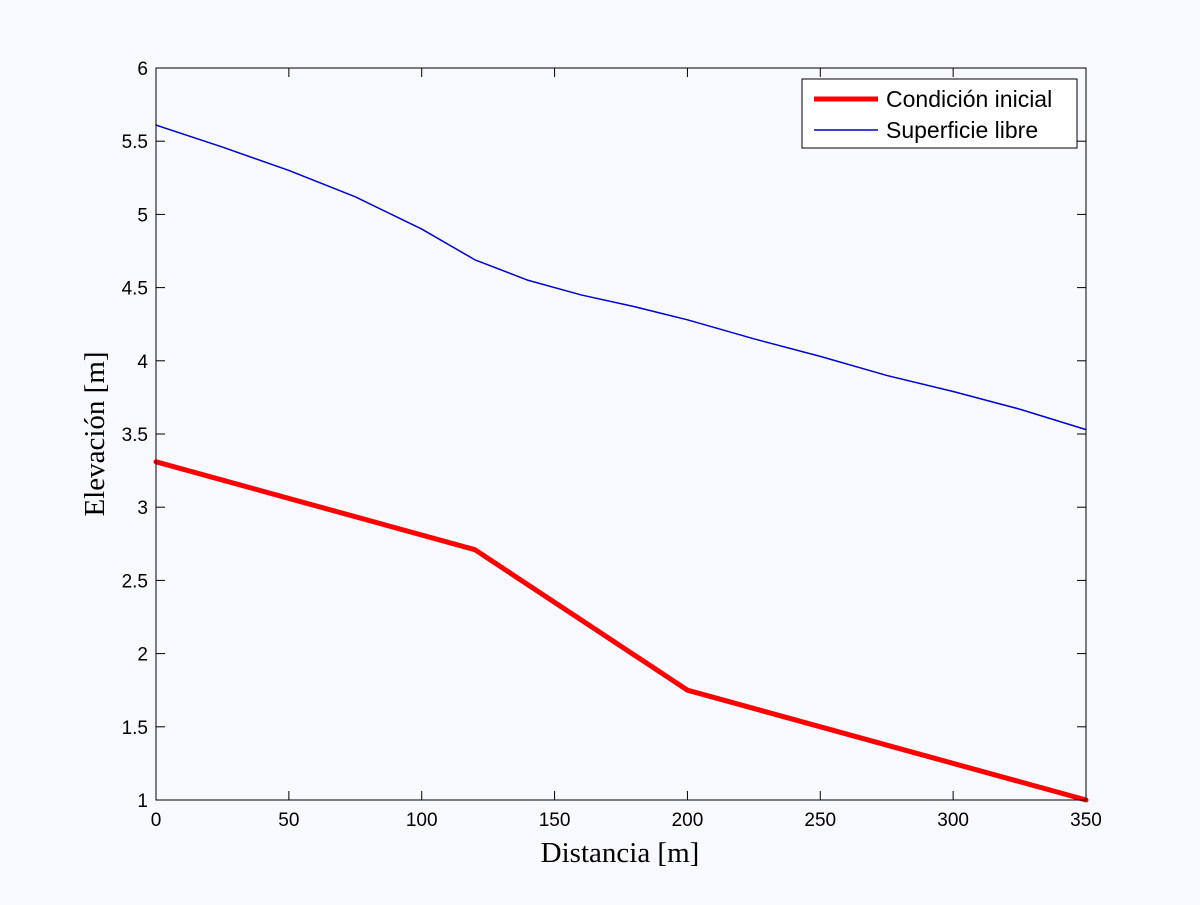 The image size is (1200, 905). What do you see at coordinates (820, 820) in the screenshot?
I see `x-tick-label: 250` at bounding box center [820, 820].